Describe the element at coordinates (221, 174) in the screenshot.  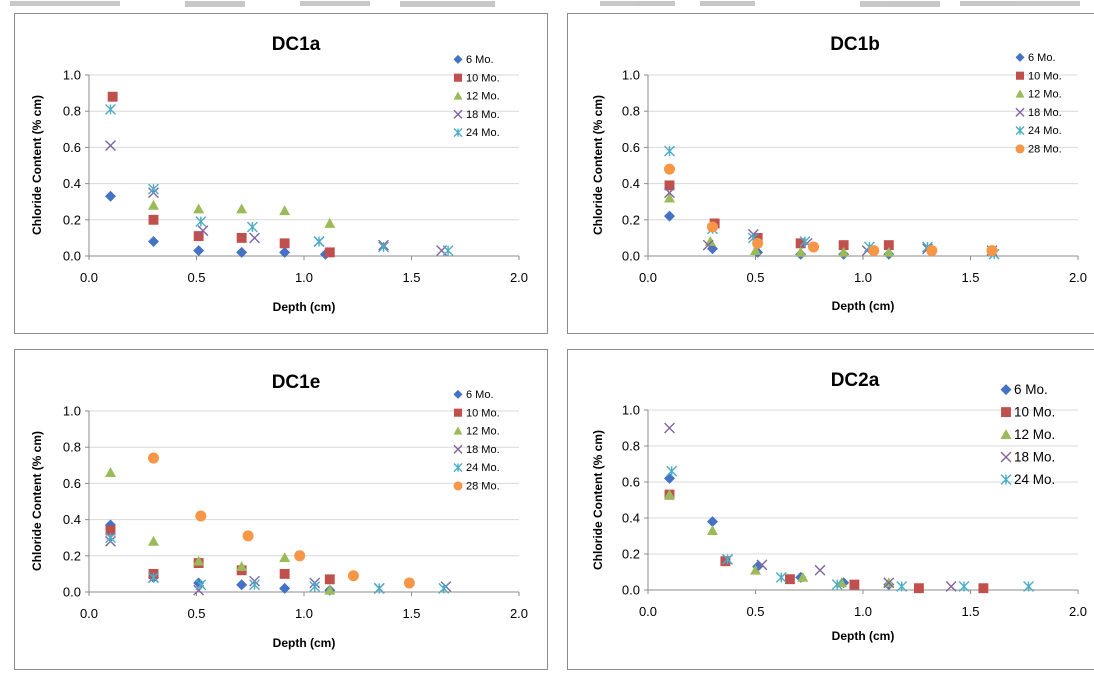
I see `series-s10` at that location.